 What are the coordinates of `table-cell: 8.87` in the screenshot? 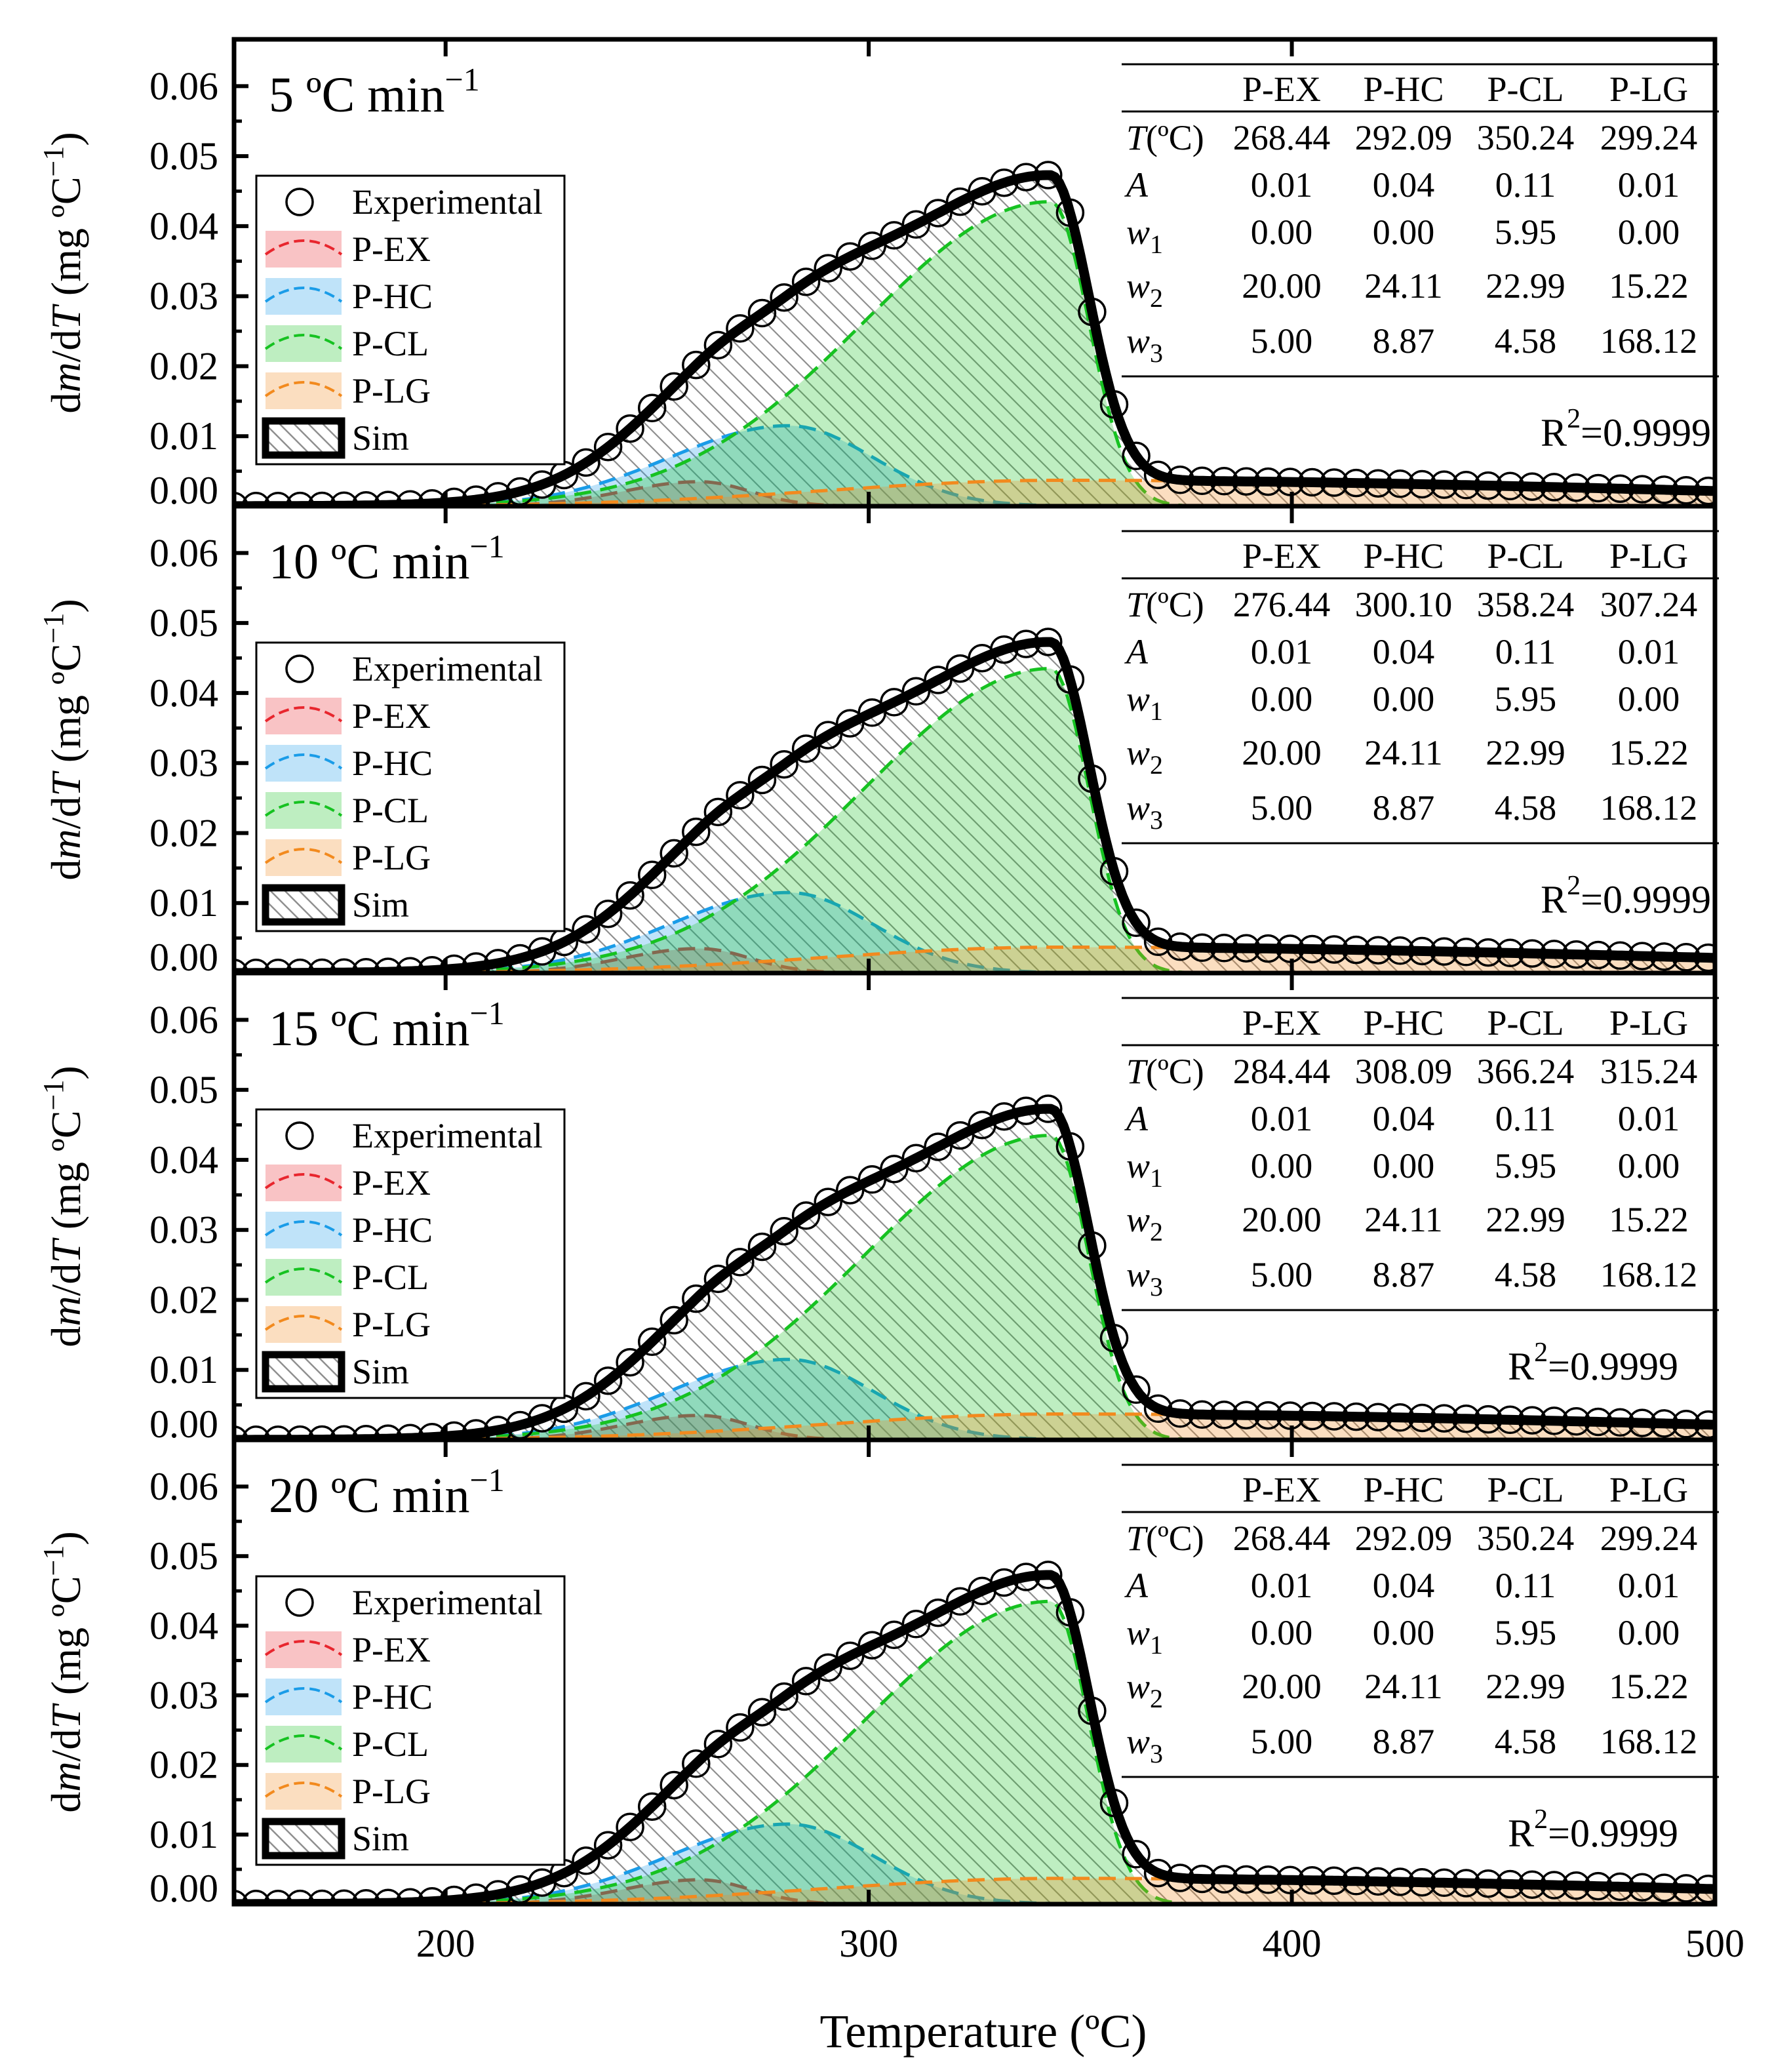 It's located at (1404, 341).